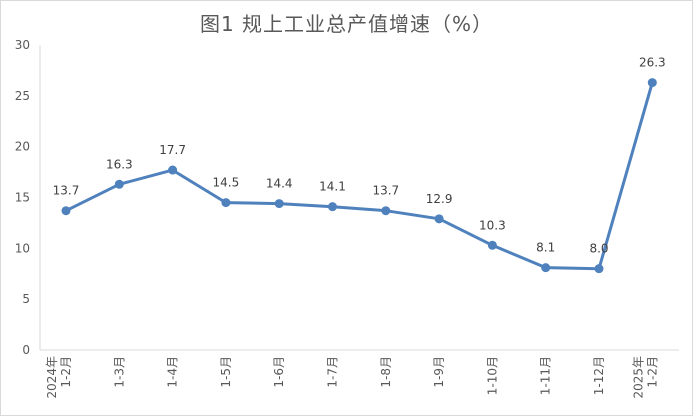 The height and width of the screenshot is (416, 693). I want to click on data-label: 10.3, so click(492, 225).